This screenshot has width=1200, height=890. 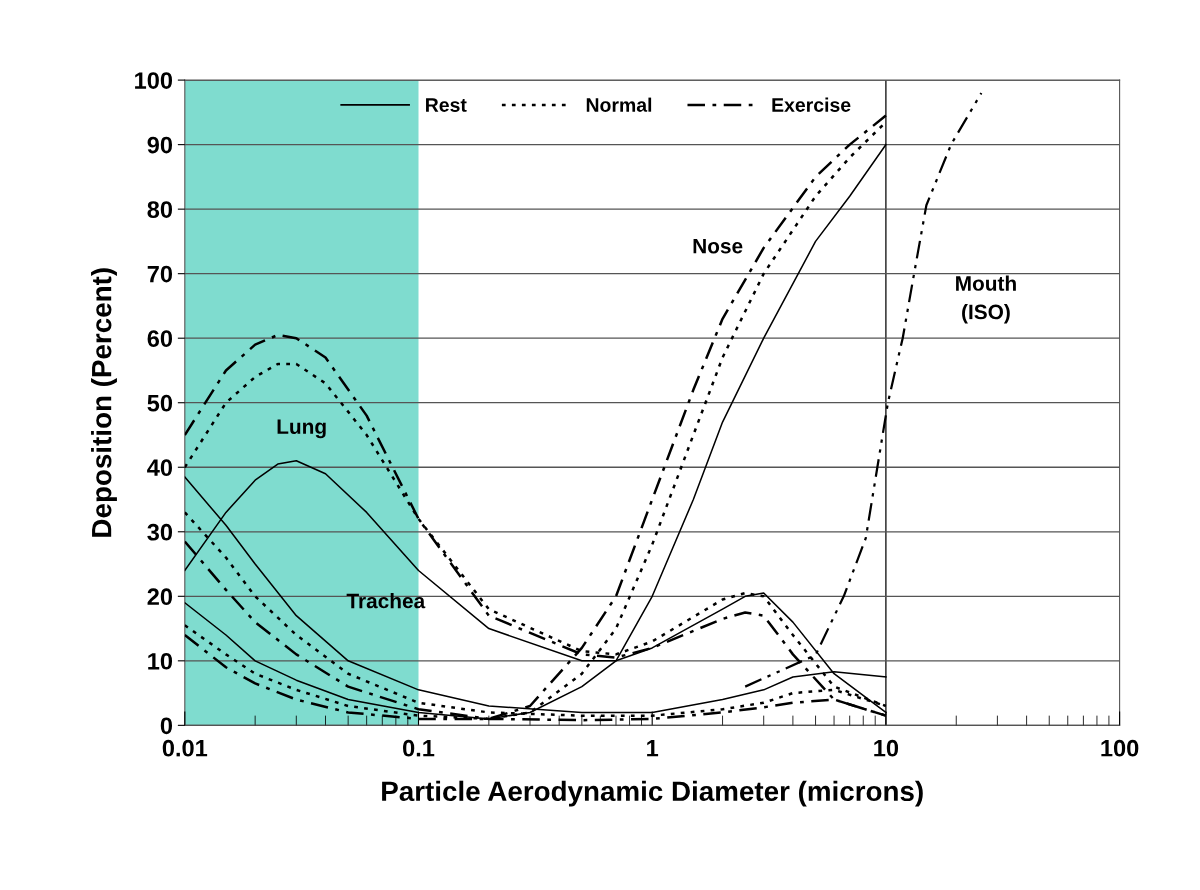 What do you see at coordinates (160, 145) in the screenshot?
I see `y-tick-label: 90` at bounding box center [160, 145].